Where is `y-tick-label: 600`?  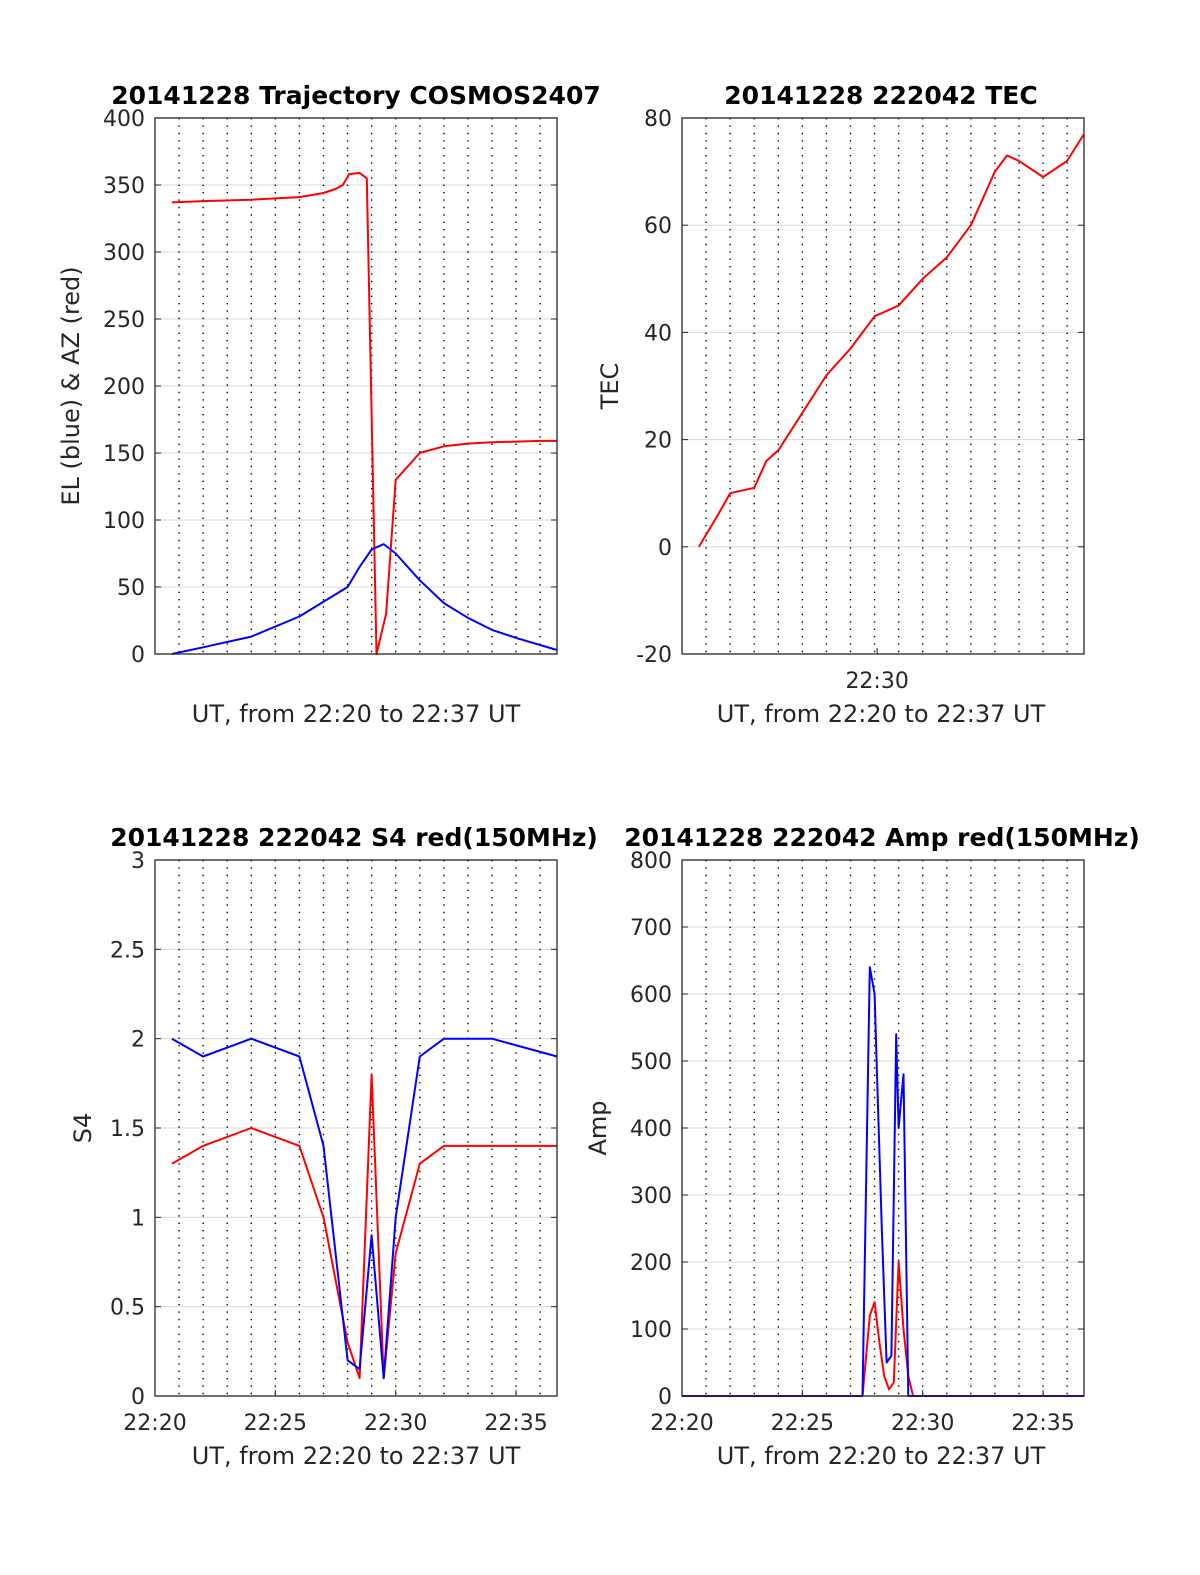
y-tick-label: 600 is located at coordinates (651, 995).